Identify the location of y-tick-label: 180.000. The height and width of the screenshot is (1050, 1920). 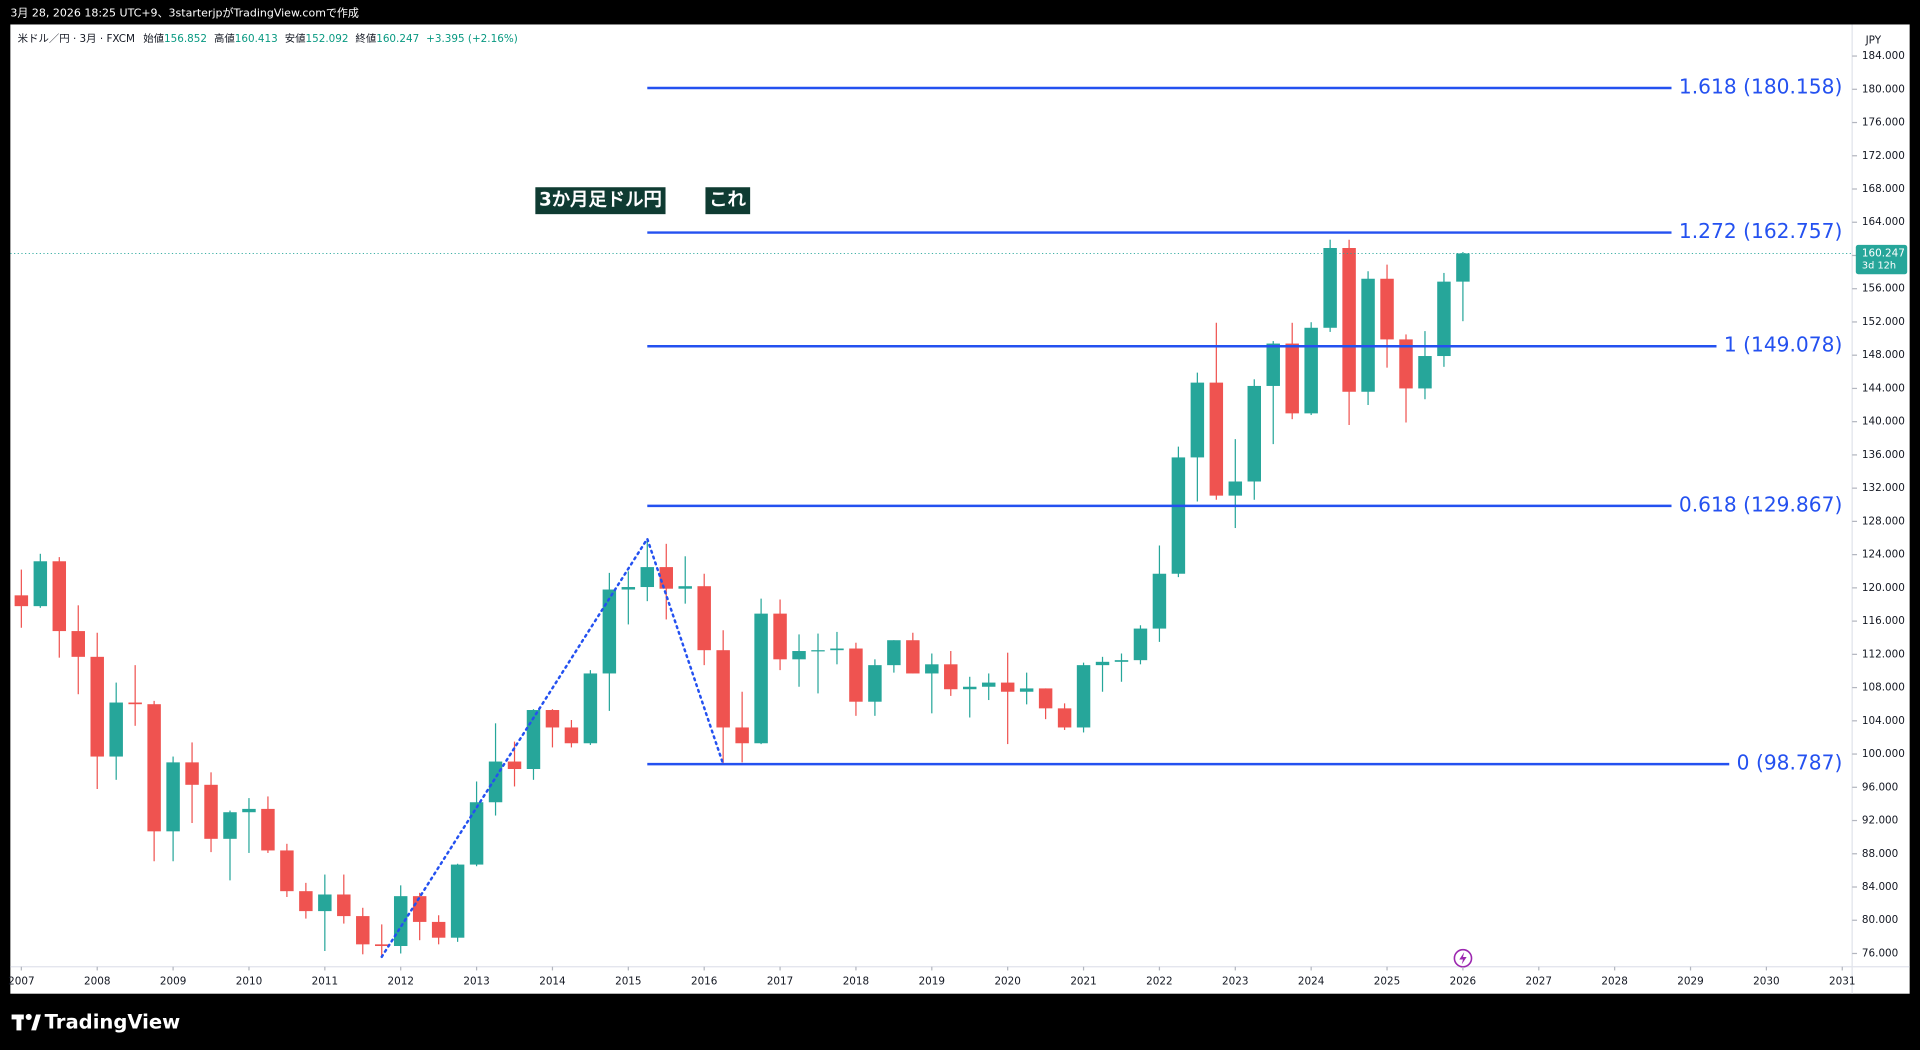
(1883, 89).